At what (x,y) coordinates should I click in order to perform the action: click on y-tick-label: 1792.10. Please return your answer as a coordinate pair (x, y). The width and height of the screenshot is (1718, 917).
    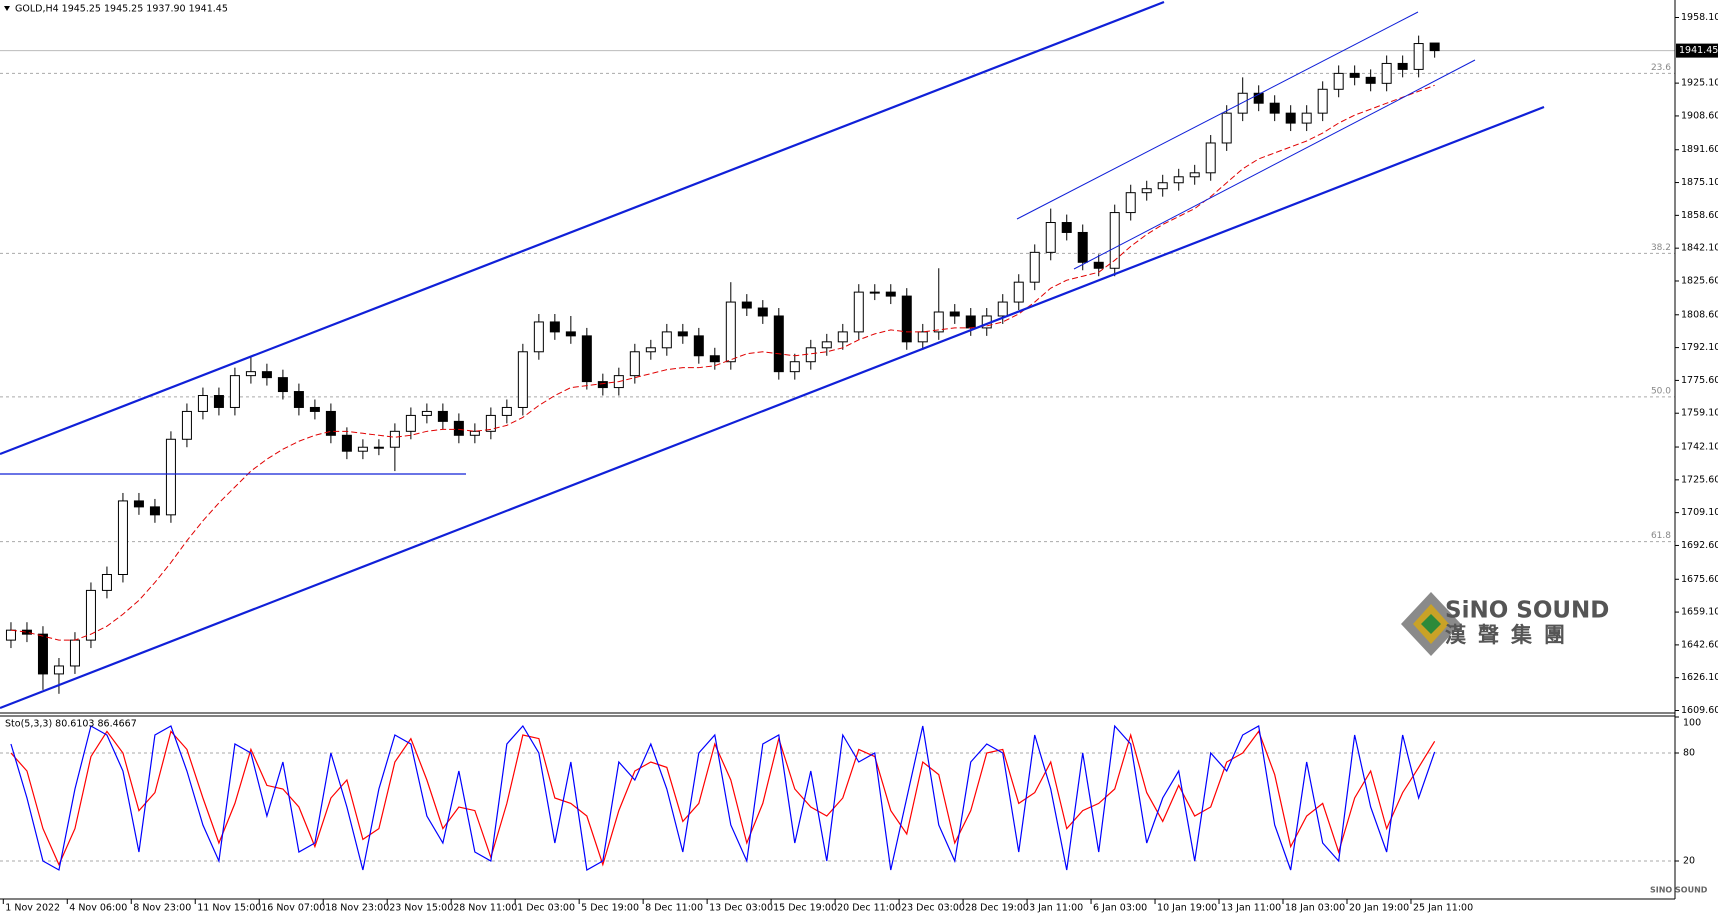
    Looking at the image, I should click on (1699, 347).